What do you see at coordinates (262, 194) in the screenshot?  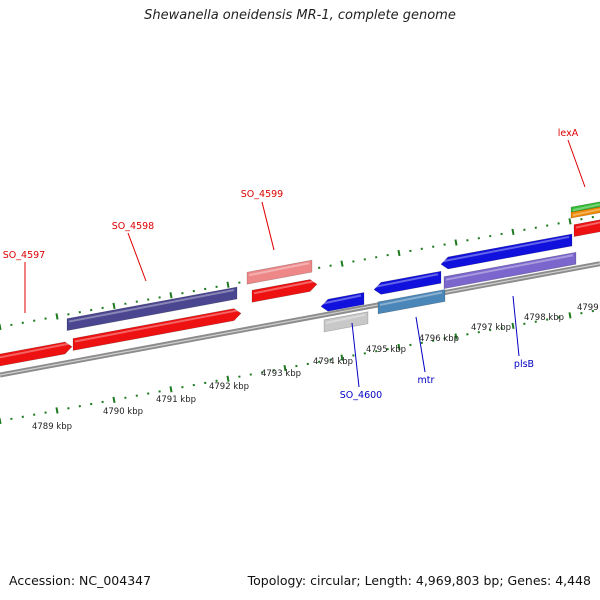 I see `gene-label-so_4599: SO_4599` at bounding box center [262, 194].